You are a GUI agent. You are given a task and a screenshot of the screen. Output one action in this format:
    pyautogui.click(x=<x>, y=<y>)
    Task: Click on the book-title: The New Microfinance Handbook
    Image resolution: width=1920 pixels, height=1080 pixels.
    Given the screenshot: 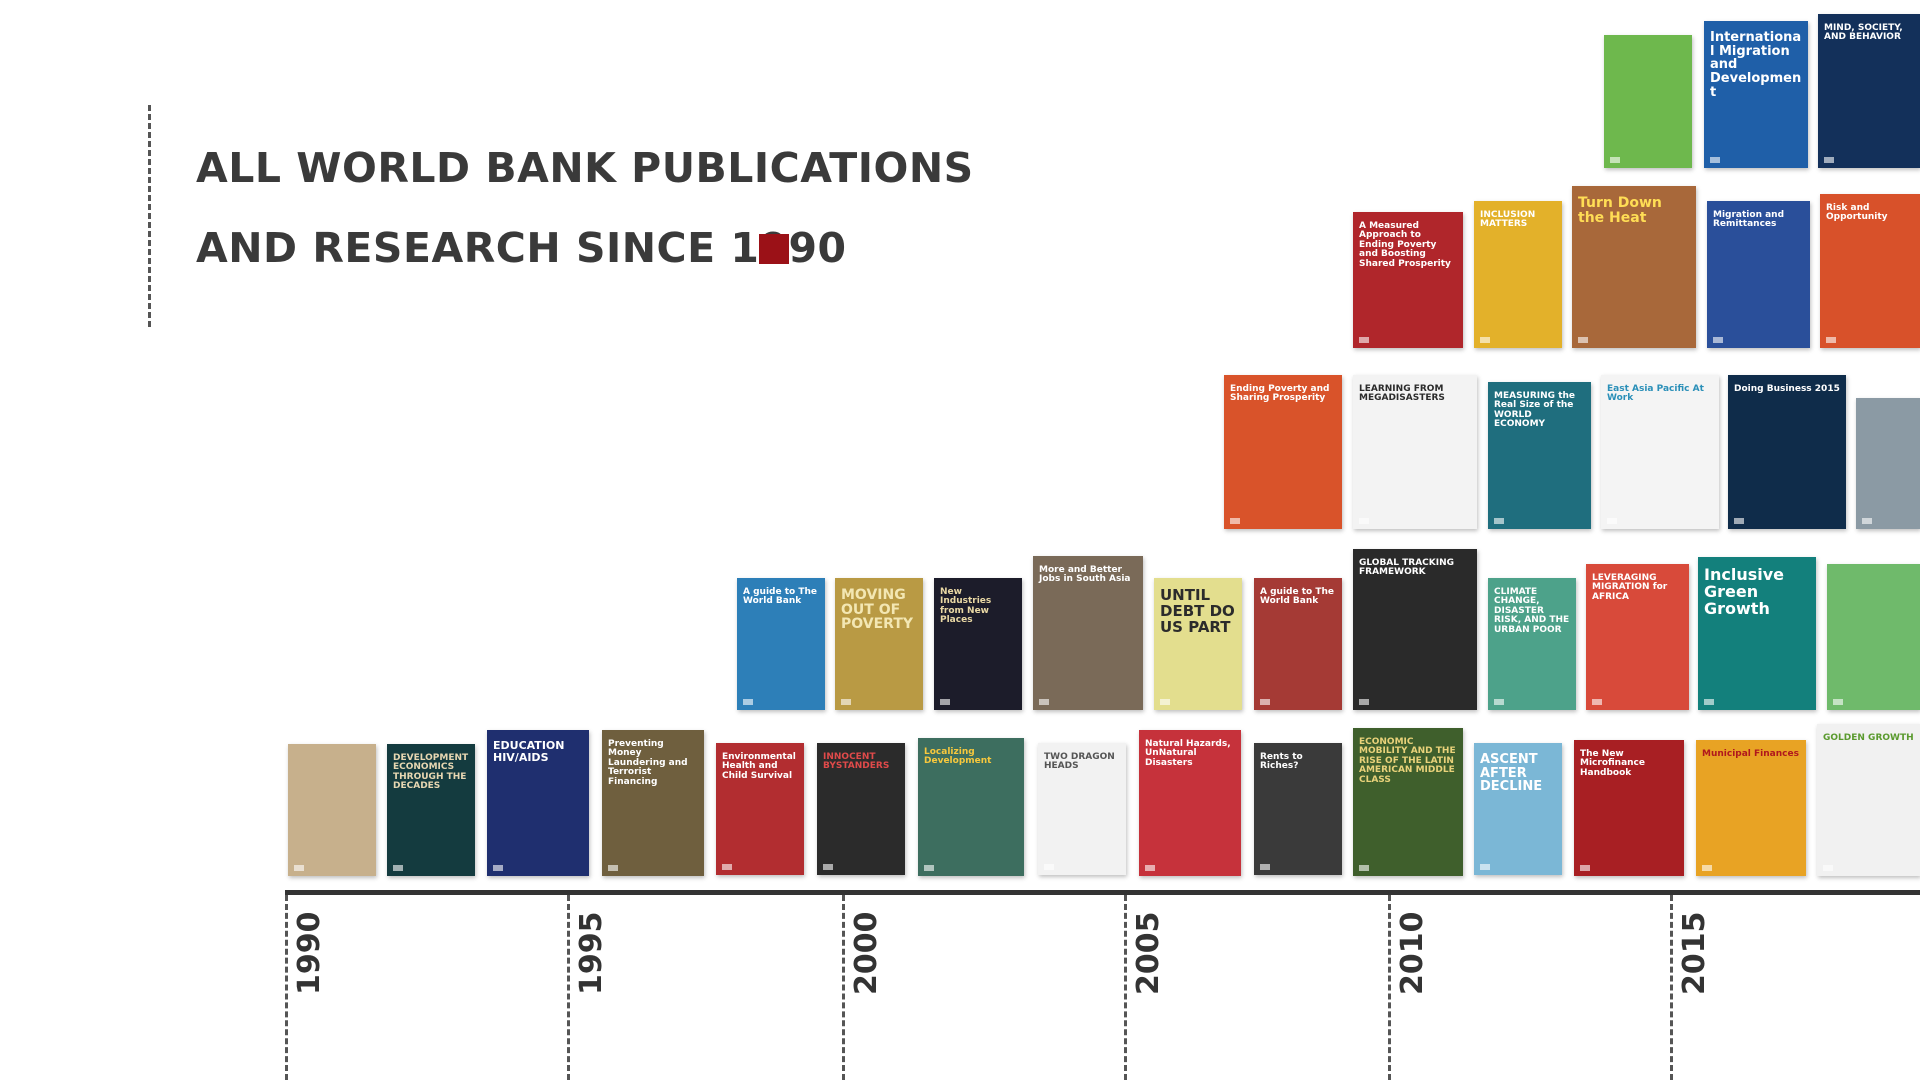 What is the action you would take?
    pyautogui.click(x=1612, y=763)
    